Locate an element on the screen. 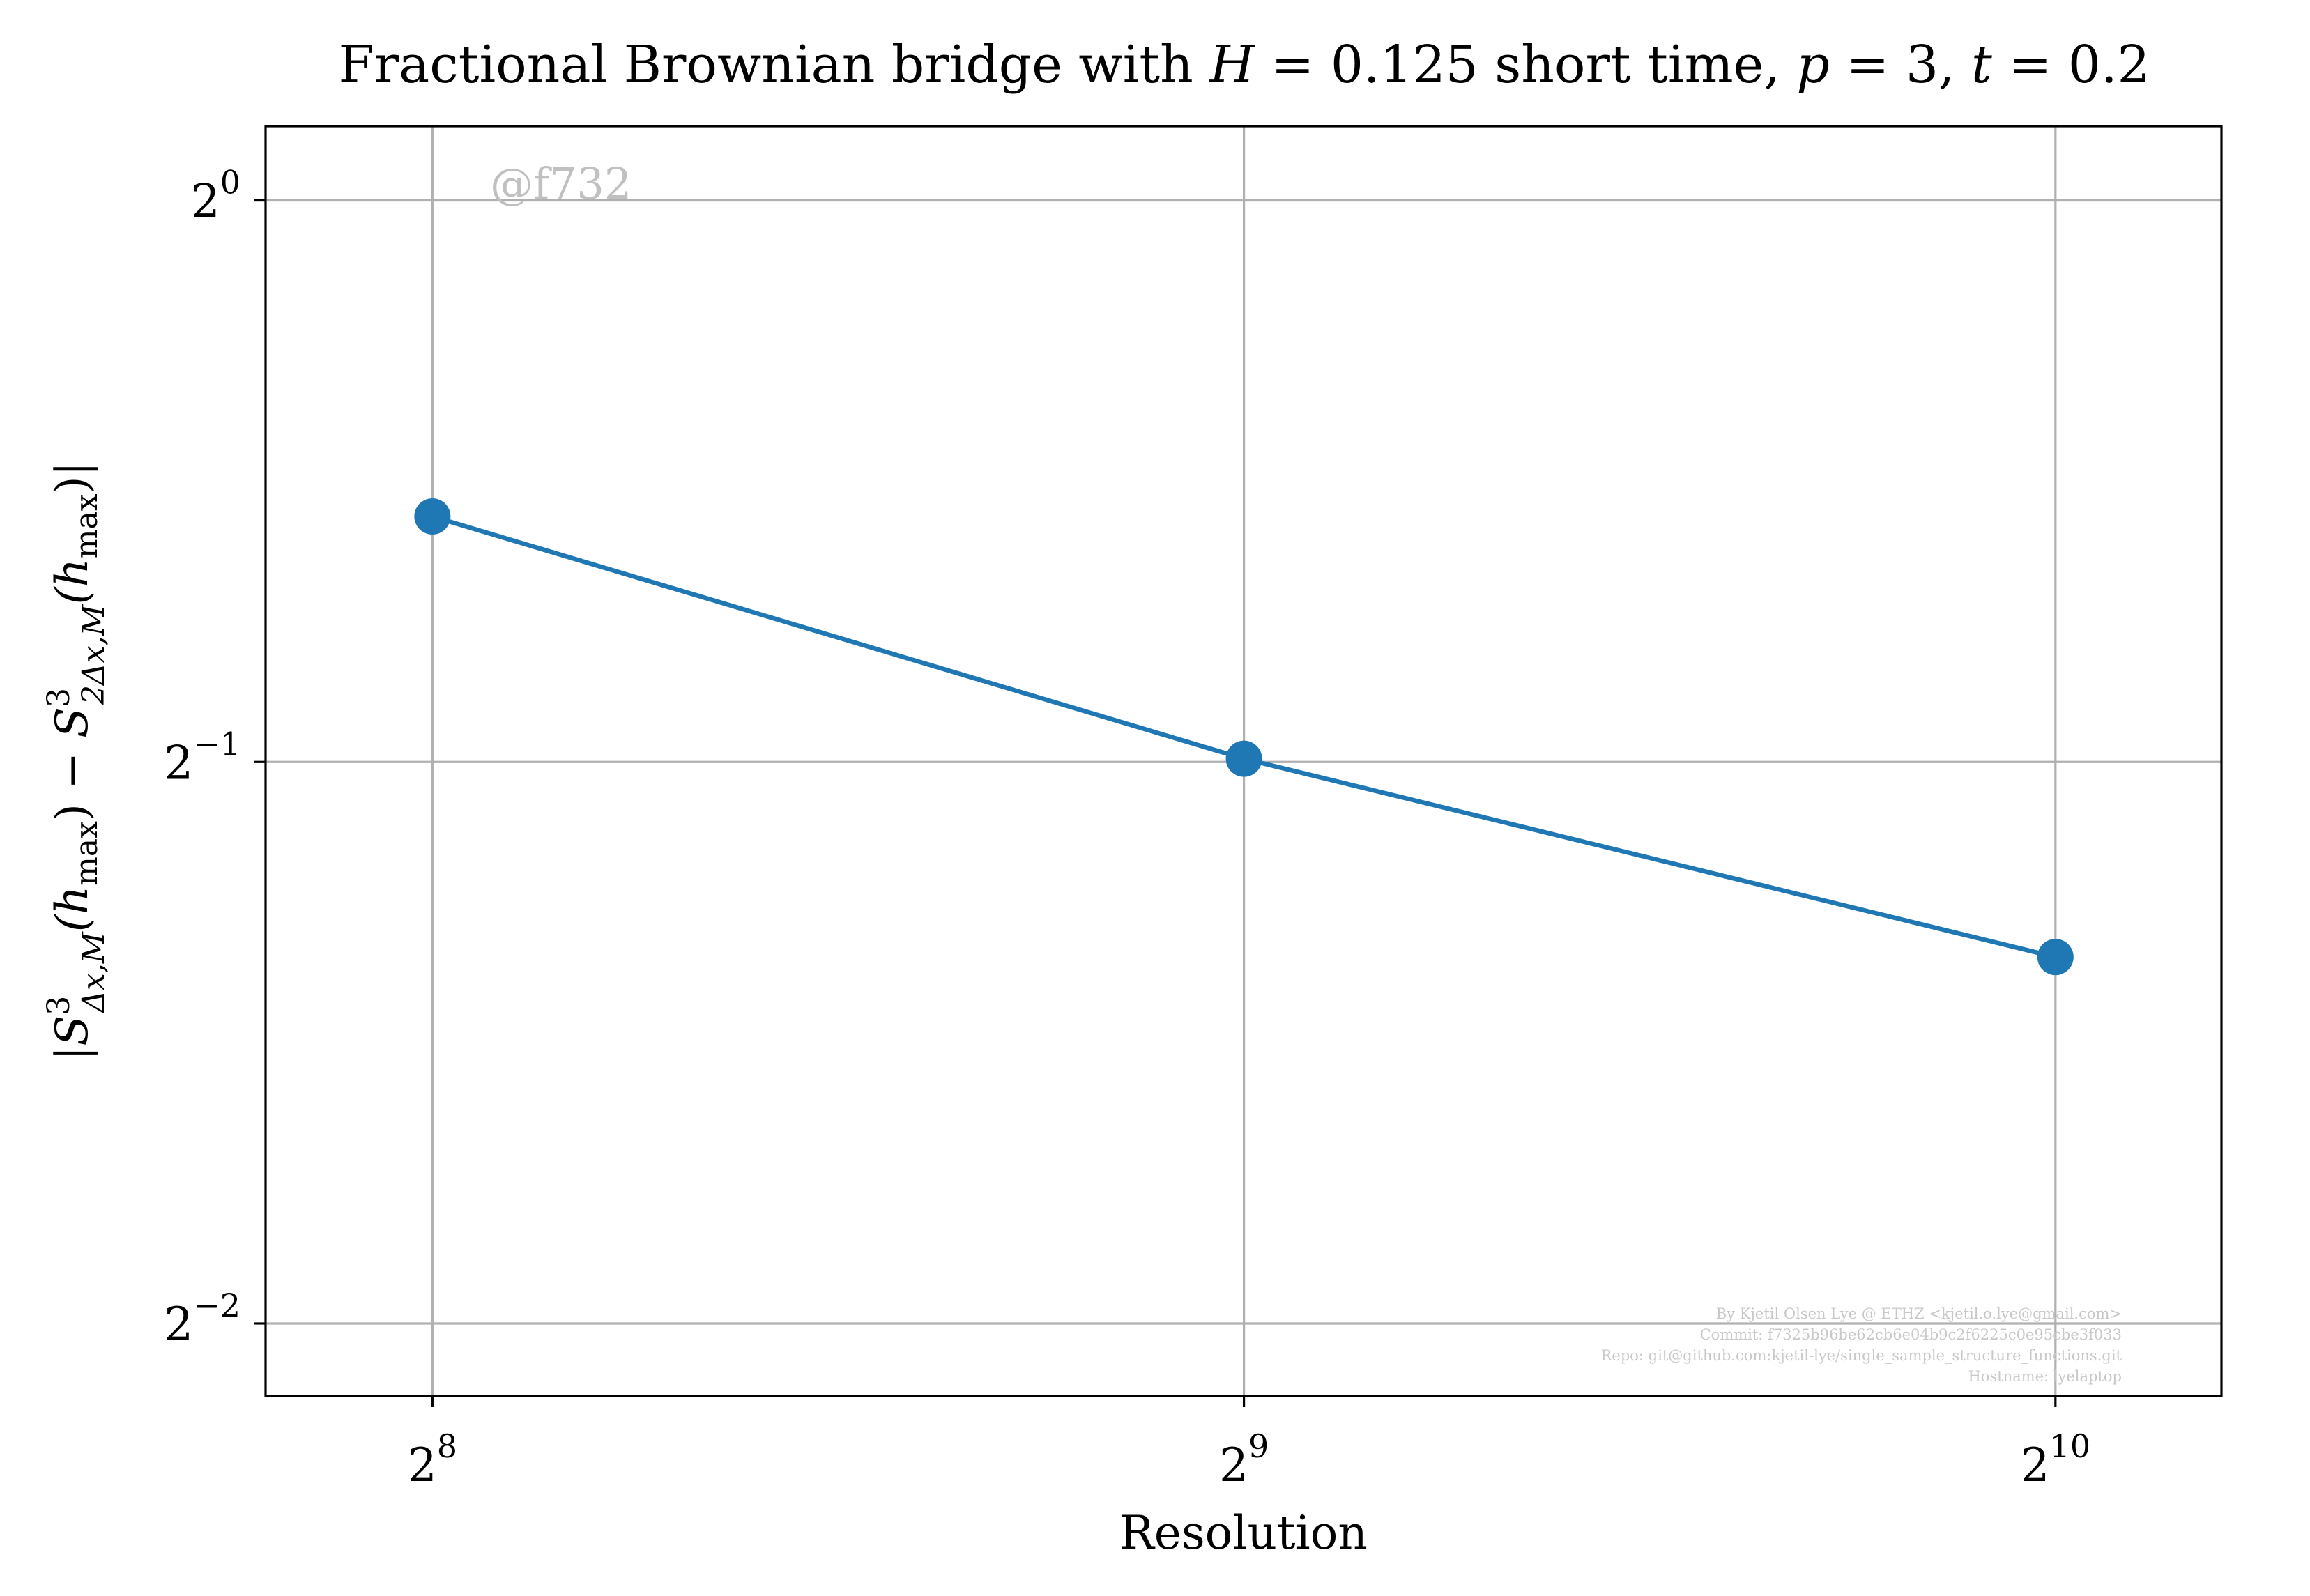 This screenshot has height=1596, width=2310. title-part: = 0.125 short time, is located at coordinates (1526, 65).